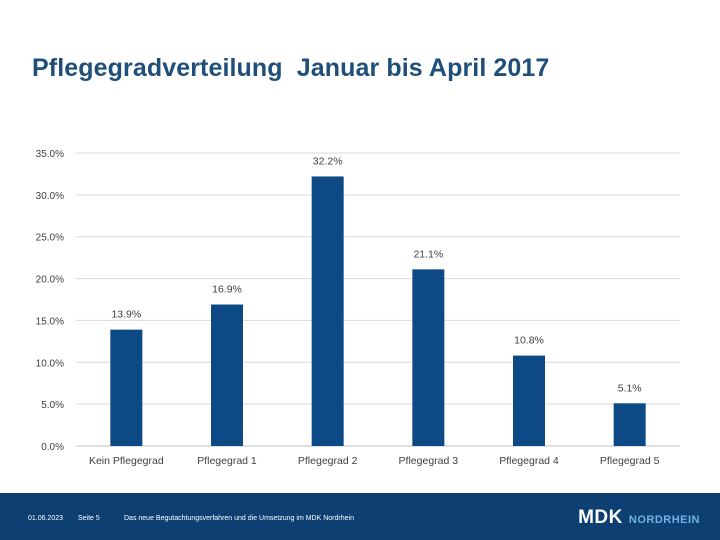 The width and height of the screenshot is (720, 540). I want to click on data-label: 16.9%, so click(227, 290).